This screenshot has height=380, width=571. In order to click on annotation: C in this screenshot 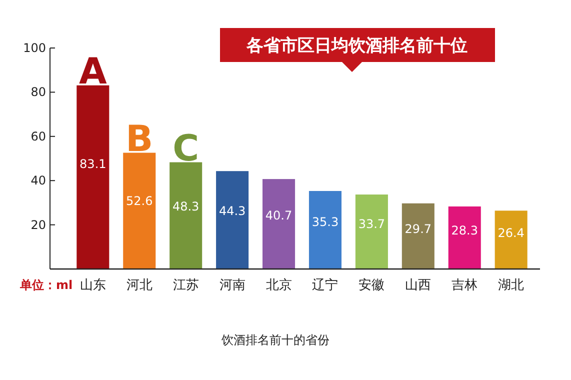, I will do `click(186, 149)`.